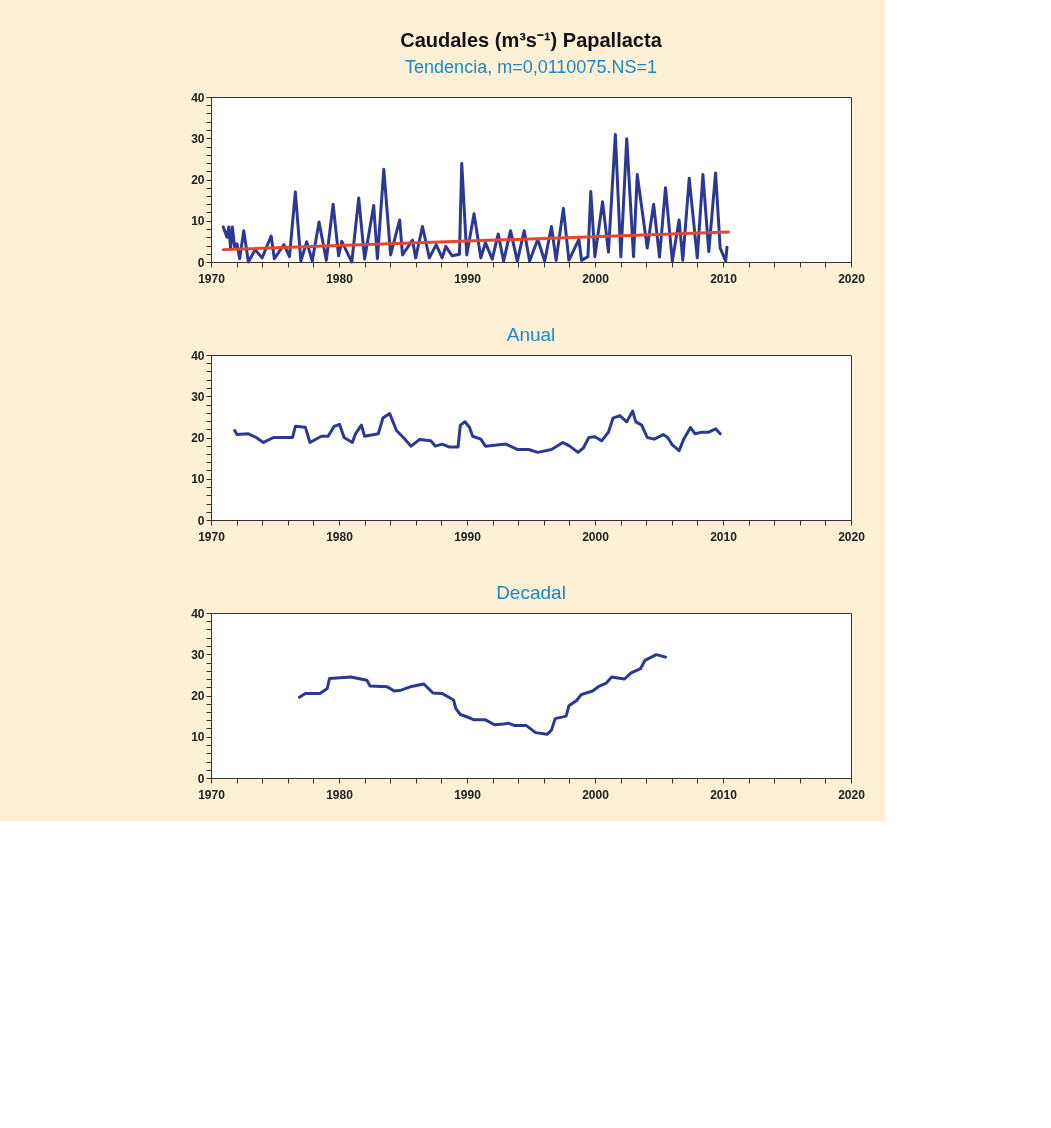 Image resolution: width=1051 pixels, height=1128 pixels. I want to click on chart-title: Caudales (m³s⁻¹) Papallacta, so click(531, 40).